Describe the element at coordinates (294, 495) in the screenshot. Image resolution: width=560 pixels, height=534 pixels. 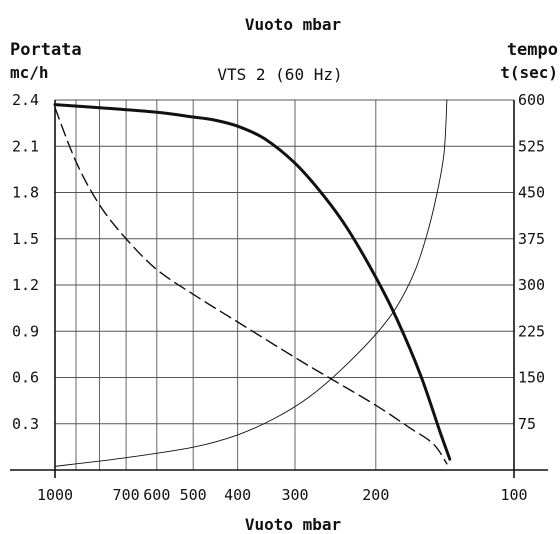
I see `x-tick-label: 300` at that location.